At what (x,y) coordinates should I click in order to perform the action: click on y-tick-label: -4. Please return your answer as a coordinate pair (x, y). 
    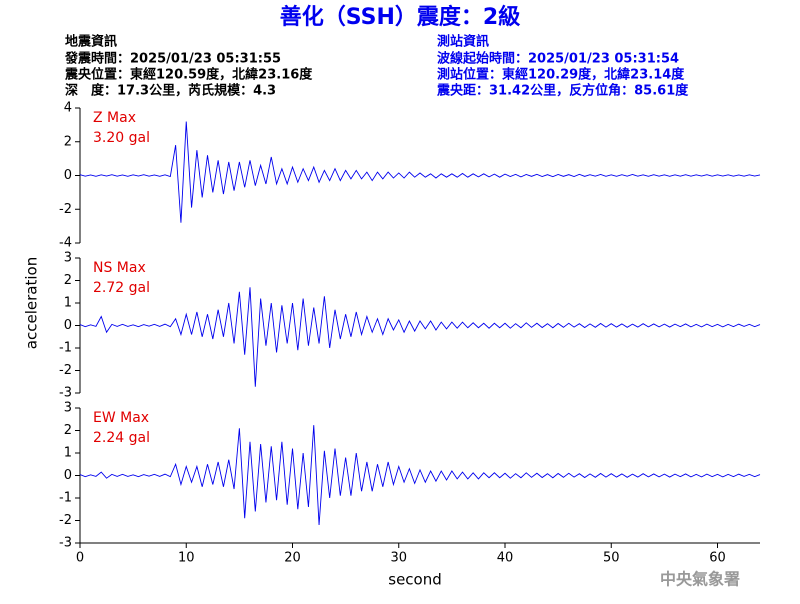
    Looking at the image, I should click on (65, 243).